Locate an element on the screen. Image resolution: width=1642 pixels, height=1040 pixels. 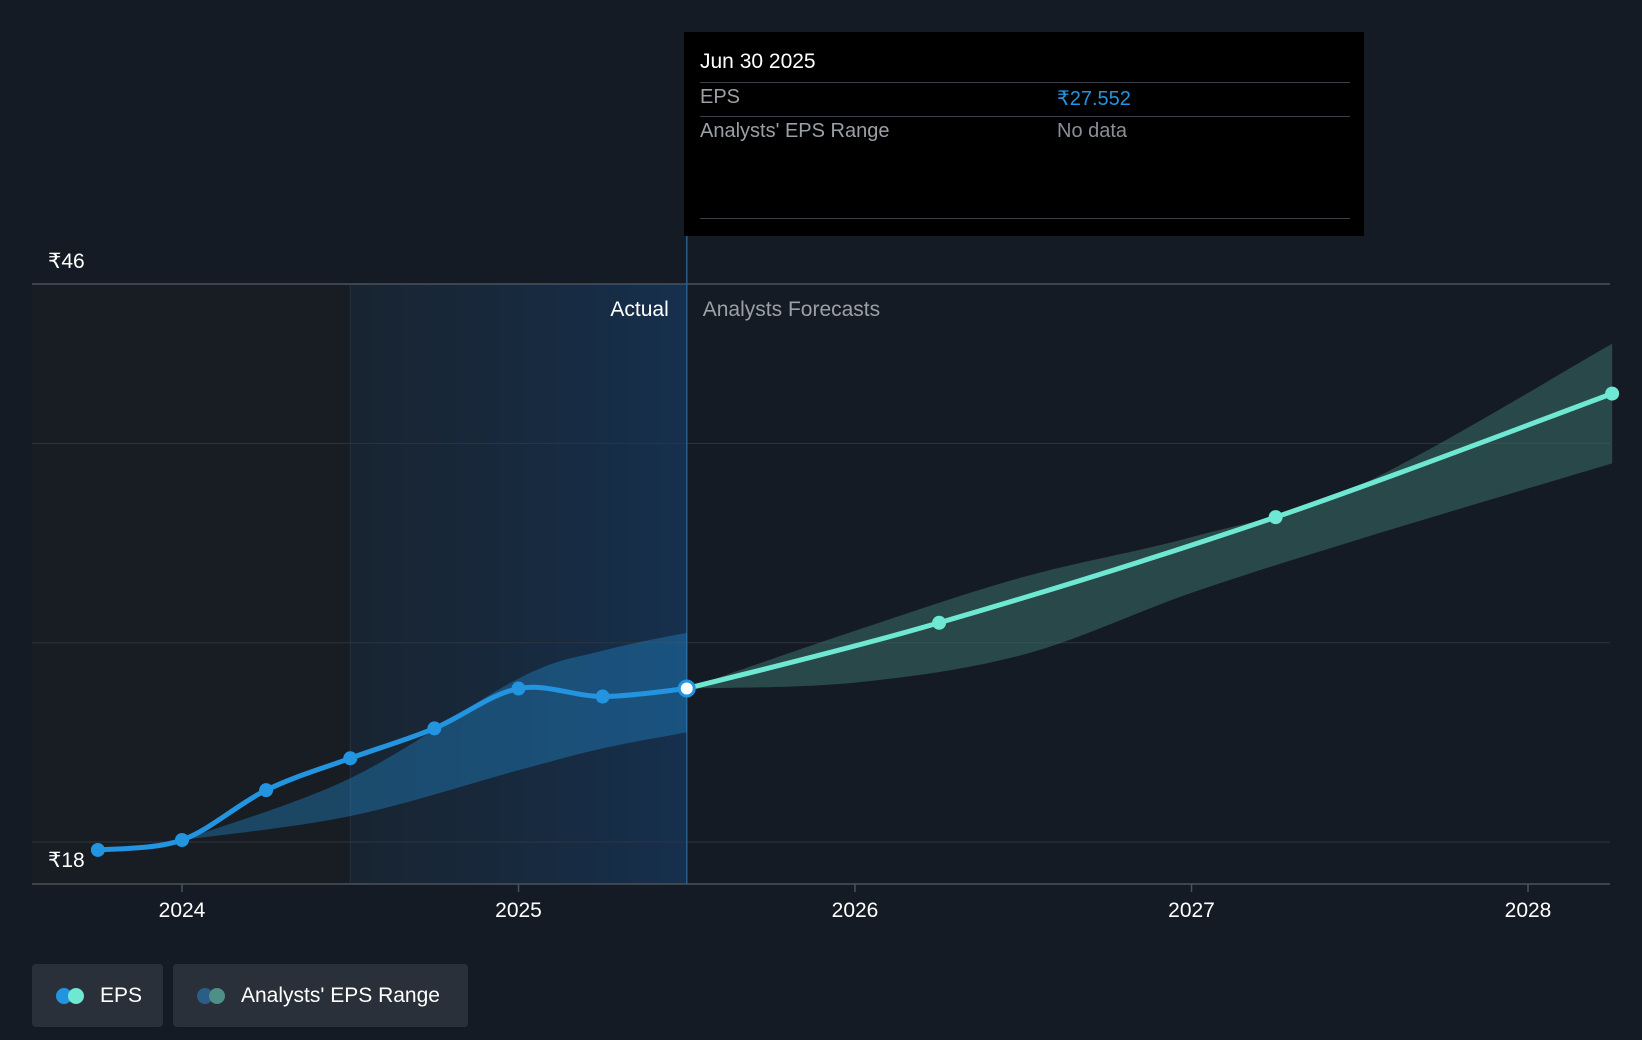
legend-item-analysts-eps-range: Analysts' EPS Range is located at coordinates (320, 995).